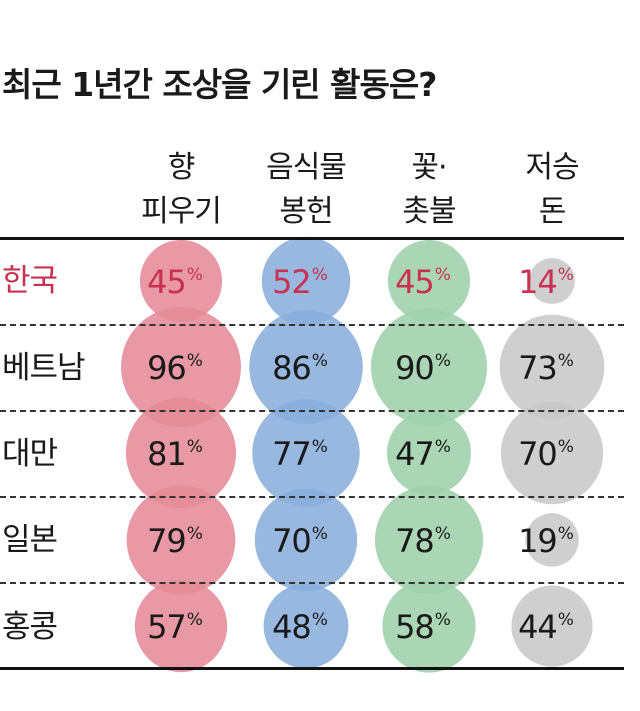 The image size is (640, 711). Describe the element at coordinates (546, 368) in the screenshot. I see `value-label-joss-paper: 73%` at that location.